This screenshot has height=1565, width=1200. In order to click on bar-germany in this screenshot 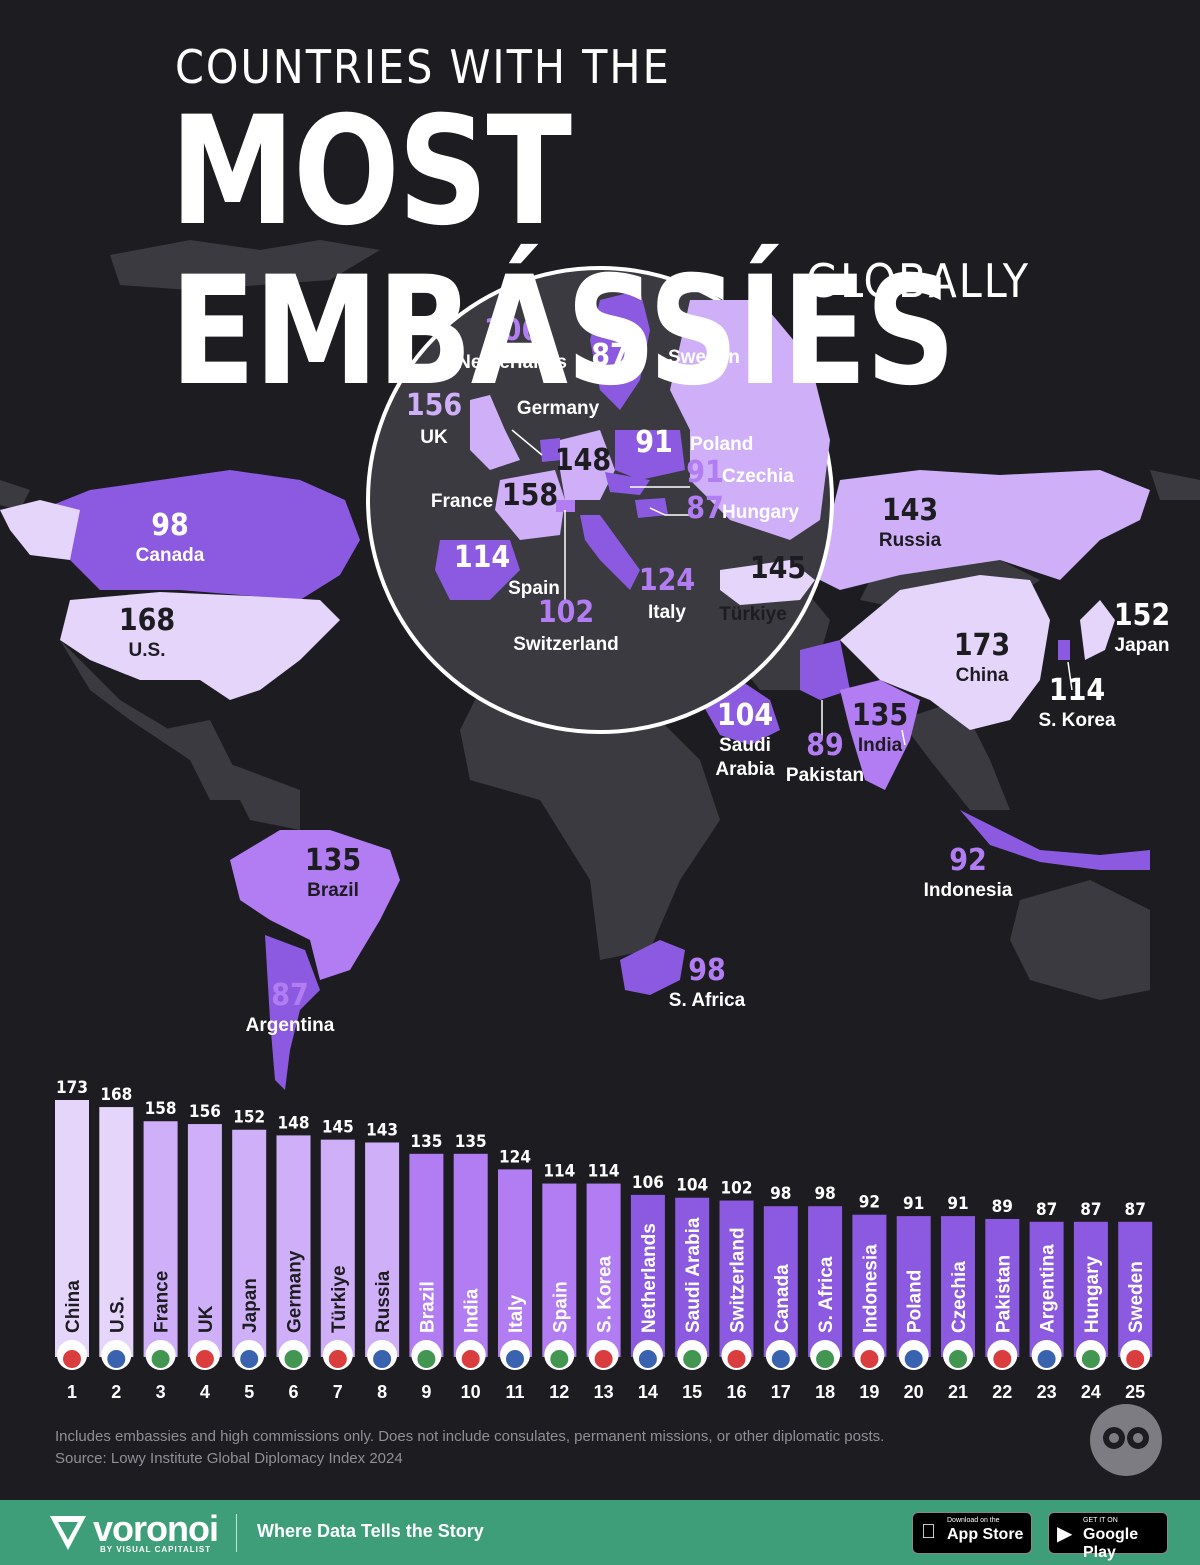, I will do `click(293, 1246)`.